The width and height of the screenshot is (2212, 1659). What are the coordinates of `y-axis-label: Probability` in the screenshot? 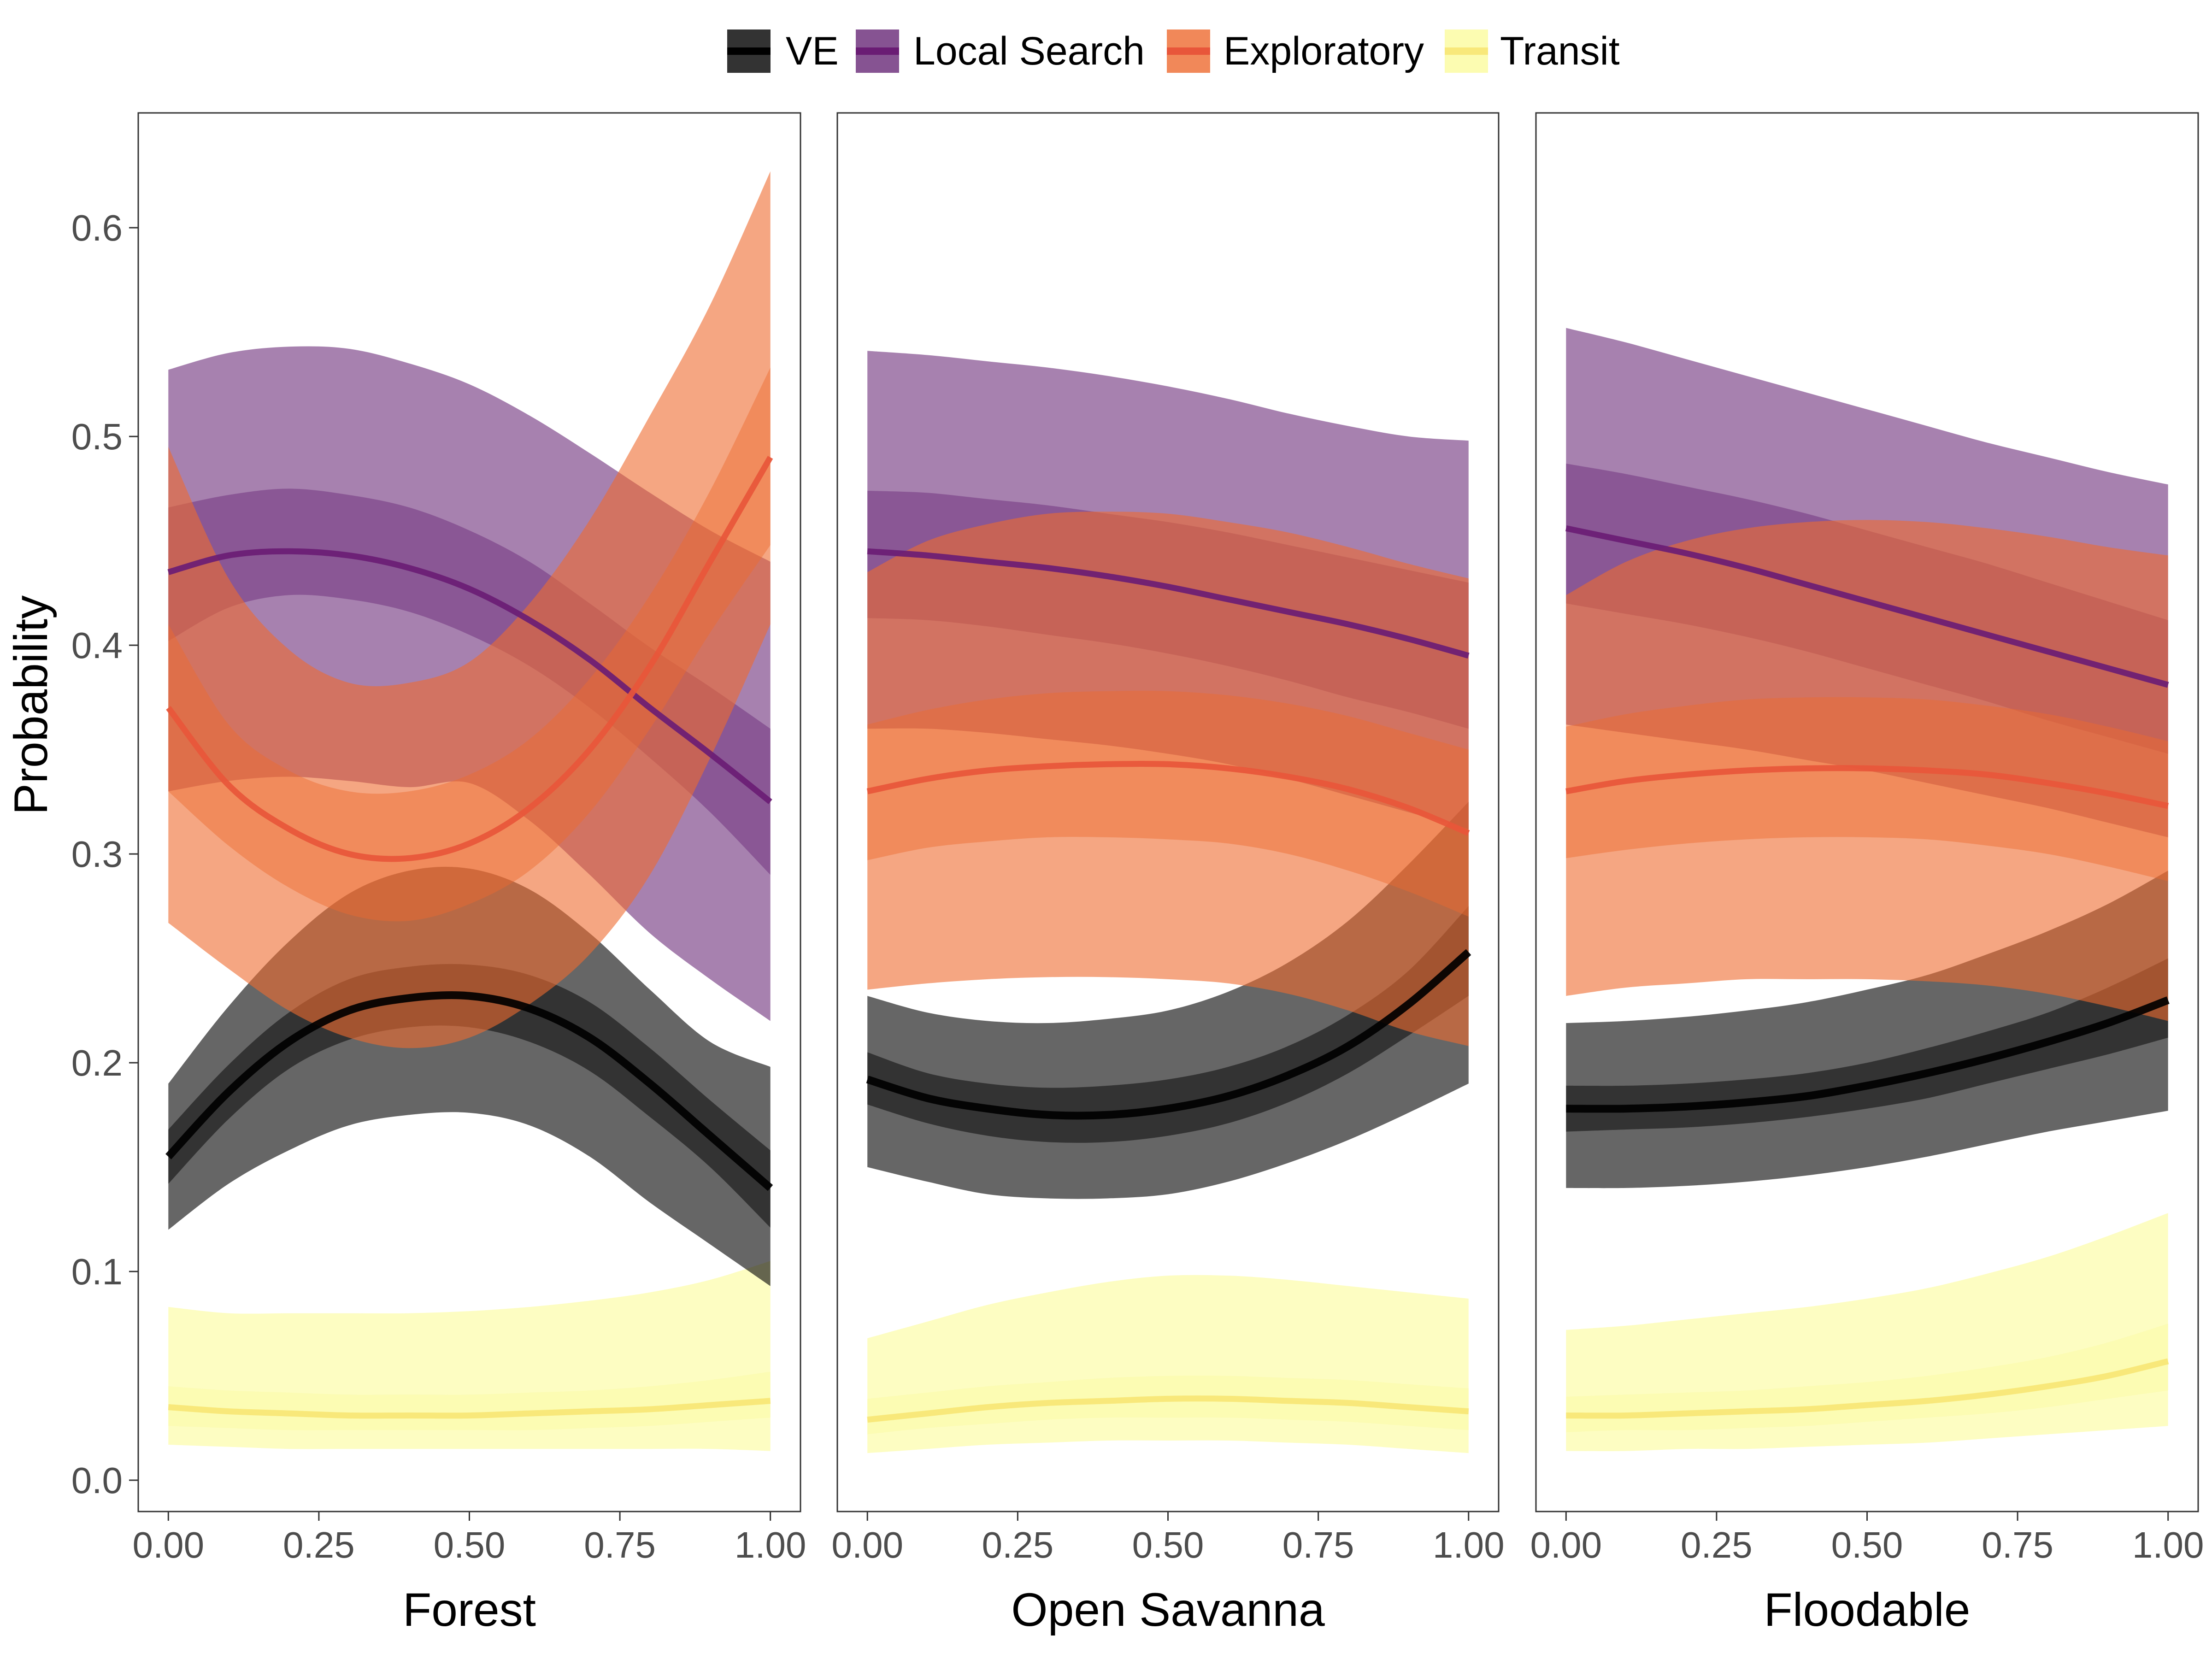 It's located at (31, 705).